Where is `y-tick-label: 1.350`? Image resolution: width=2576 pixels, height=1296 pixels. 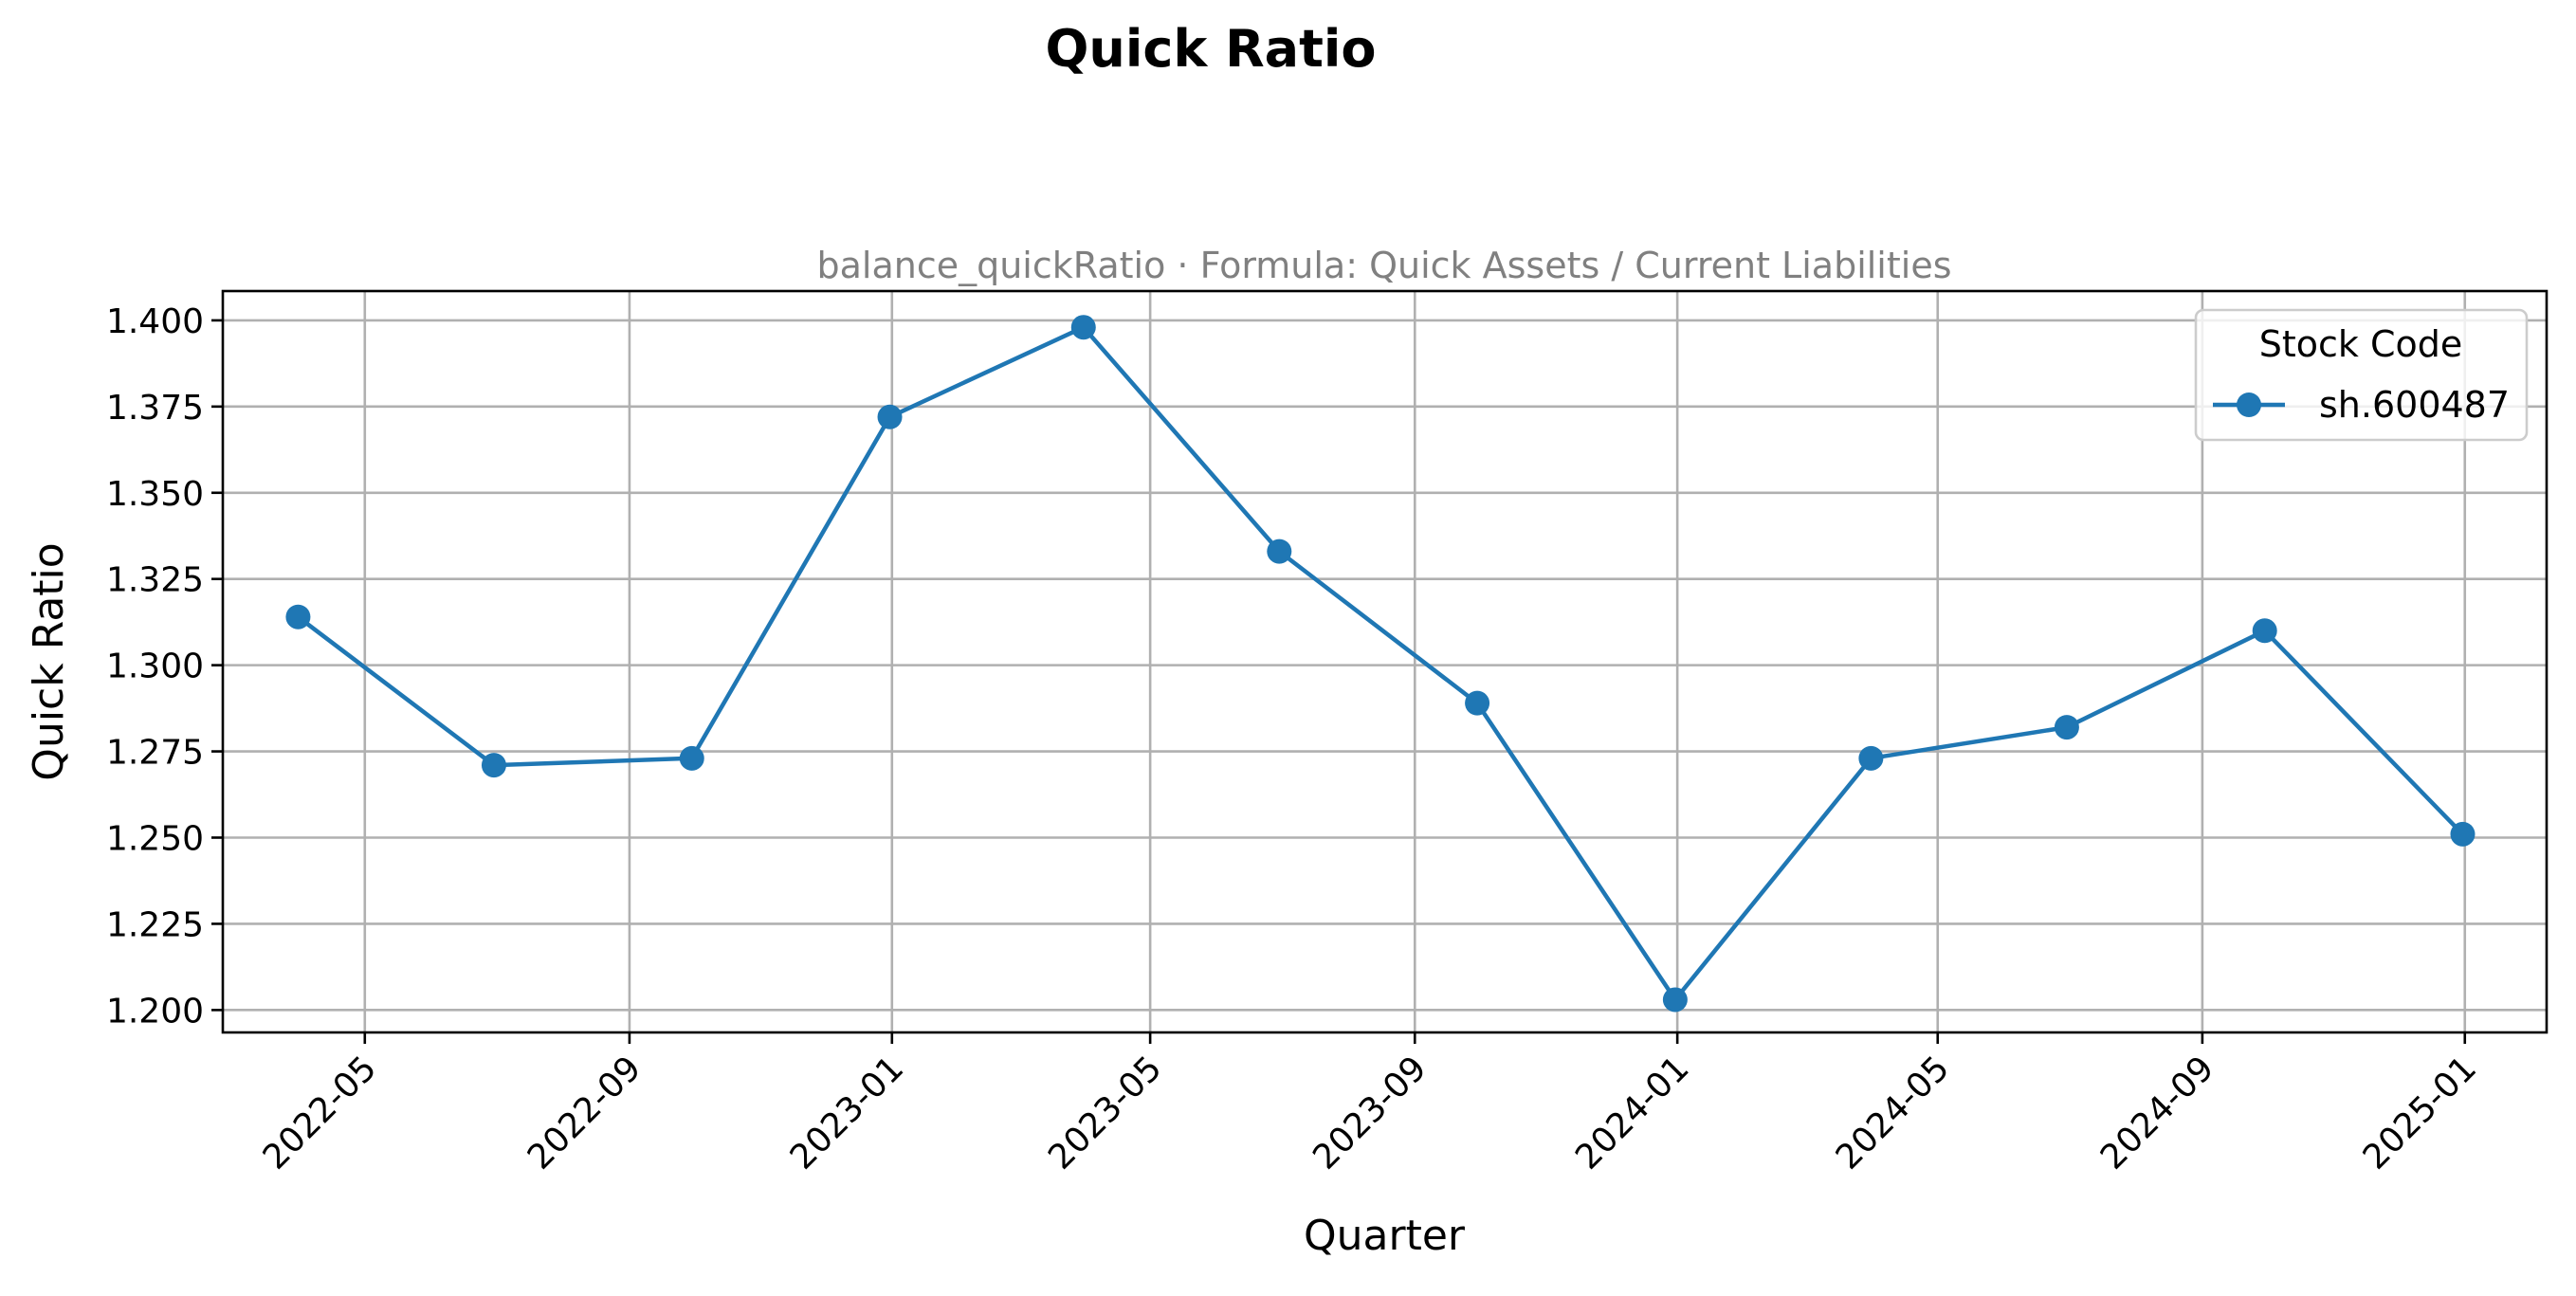
y-tick-label: 1.350 is located at coordinates (155, 495).